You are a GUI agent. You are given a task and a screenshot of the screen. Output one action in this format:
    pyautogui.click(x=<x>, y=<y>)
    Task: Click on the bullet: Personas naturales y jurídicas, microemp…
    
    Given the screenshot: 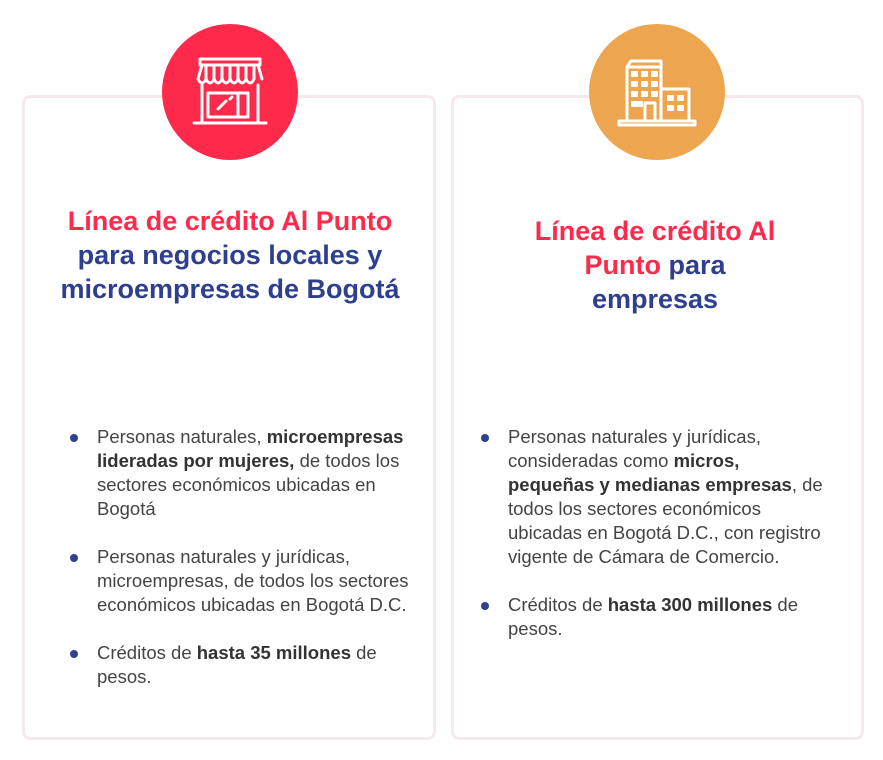 What is the action you would take?
    pyautogui.click(x=240, y=581)
    